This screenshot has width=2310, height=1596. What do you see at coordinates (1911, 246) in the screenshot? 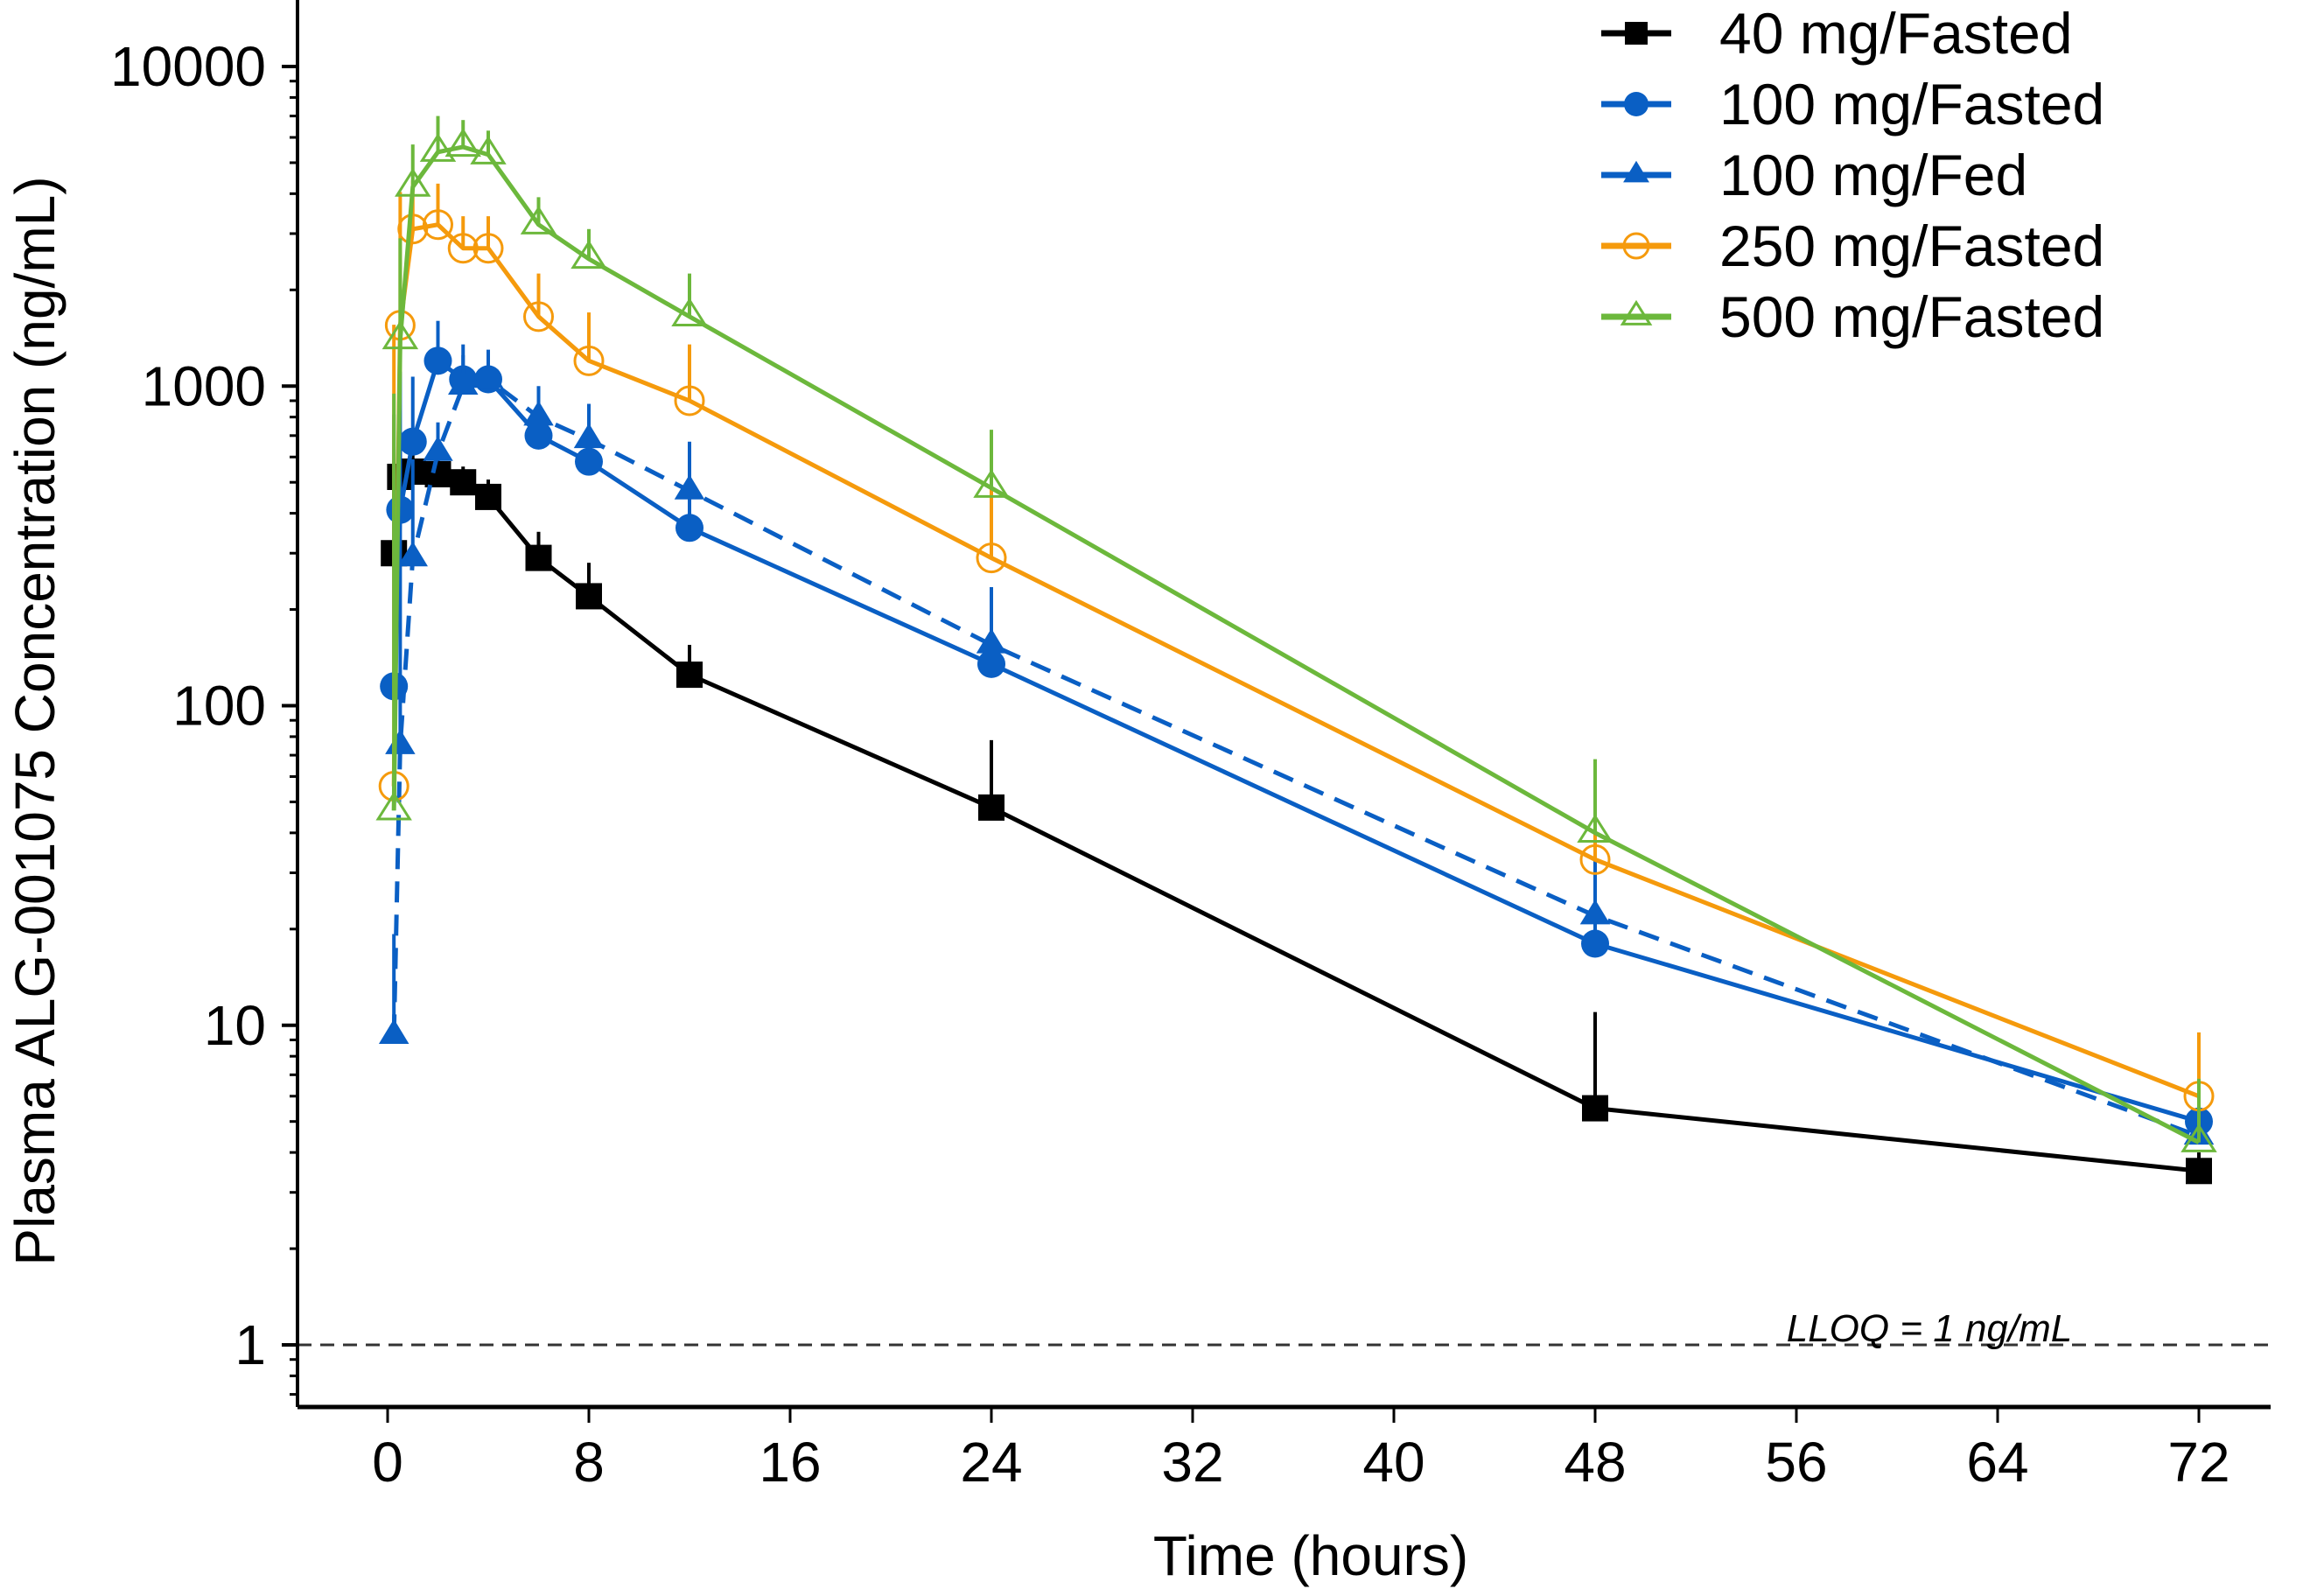
I see `legend-label: 250 mg/Fasted` at bounding box center [1911, 246].